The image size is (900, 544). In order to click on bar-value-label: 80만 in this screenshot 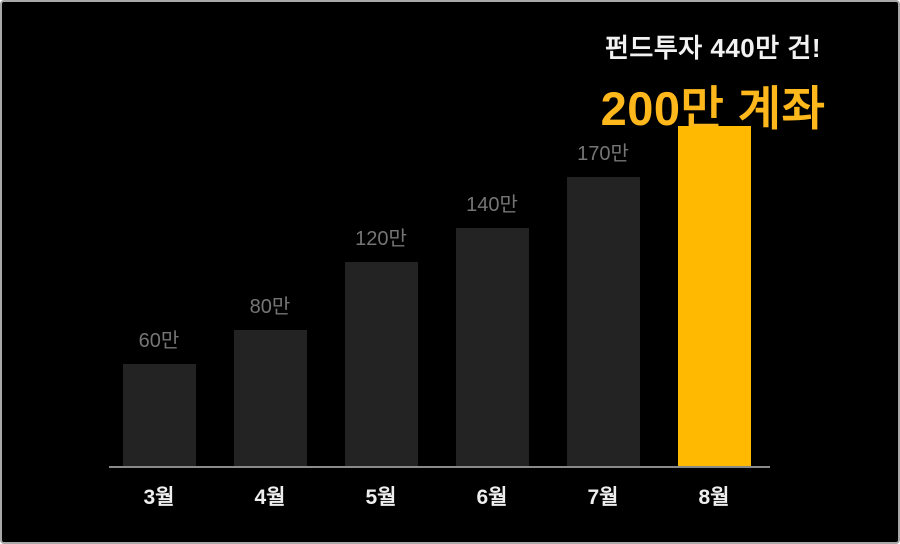, I will do `click(270, 307)`.